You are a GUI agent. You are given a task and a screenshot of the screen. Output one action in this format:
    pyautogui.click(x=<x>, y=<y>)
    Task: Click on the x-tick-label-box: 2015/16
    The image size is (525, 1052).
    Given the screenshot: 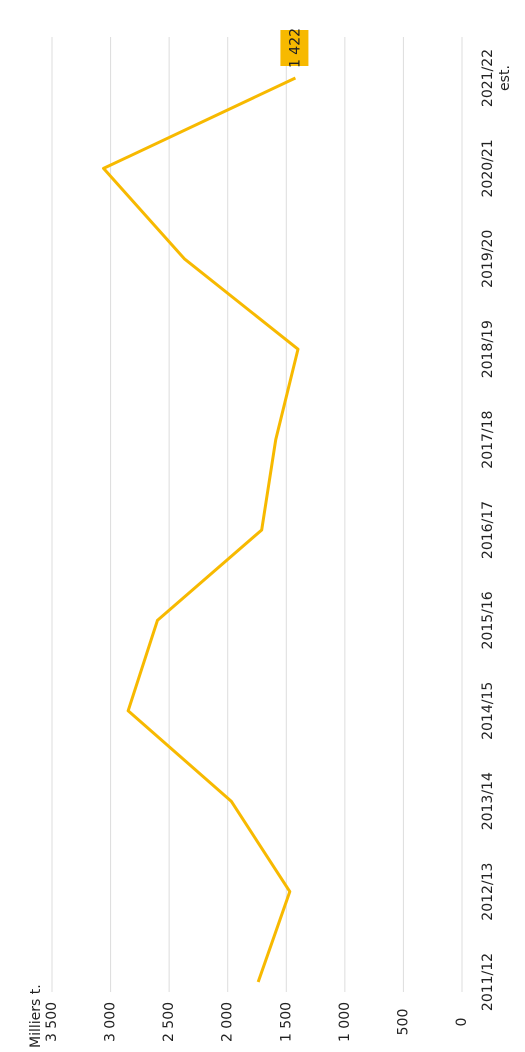 What is the action you would take?
    pyautogui.click(x=488, y=620)
    